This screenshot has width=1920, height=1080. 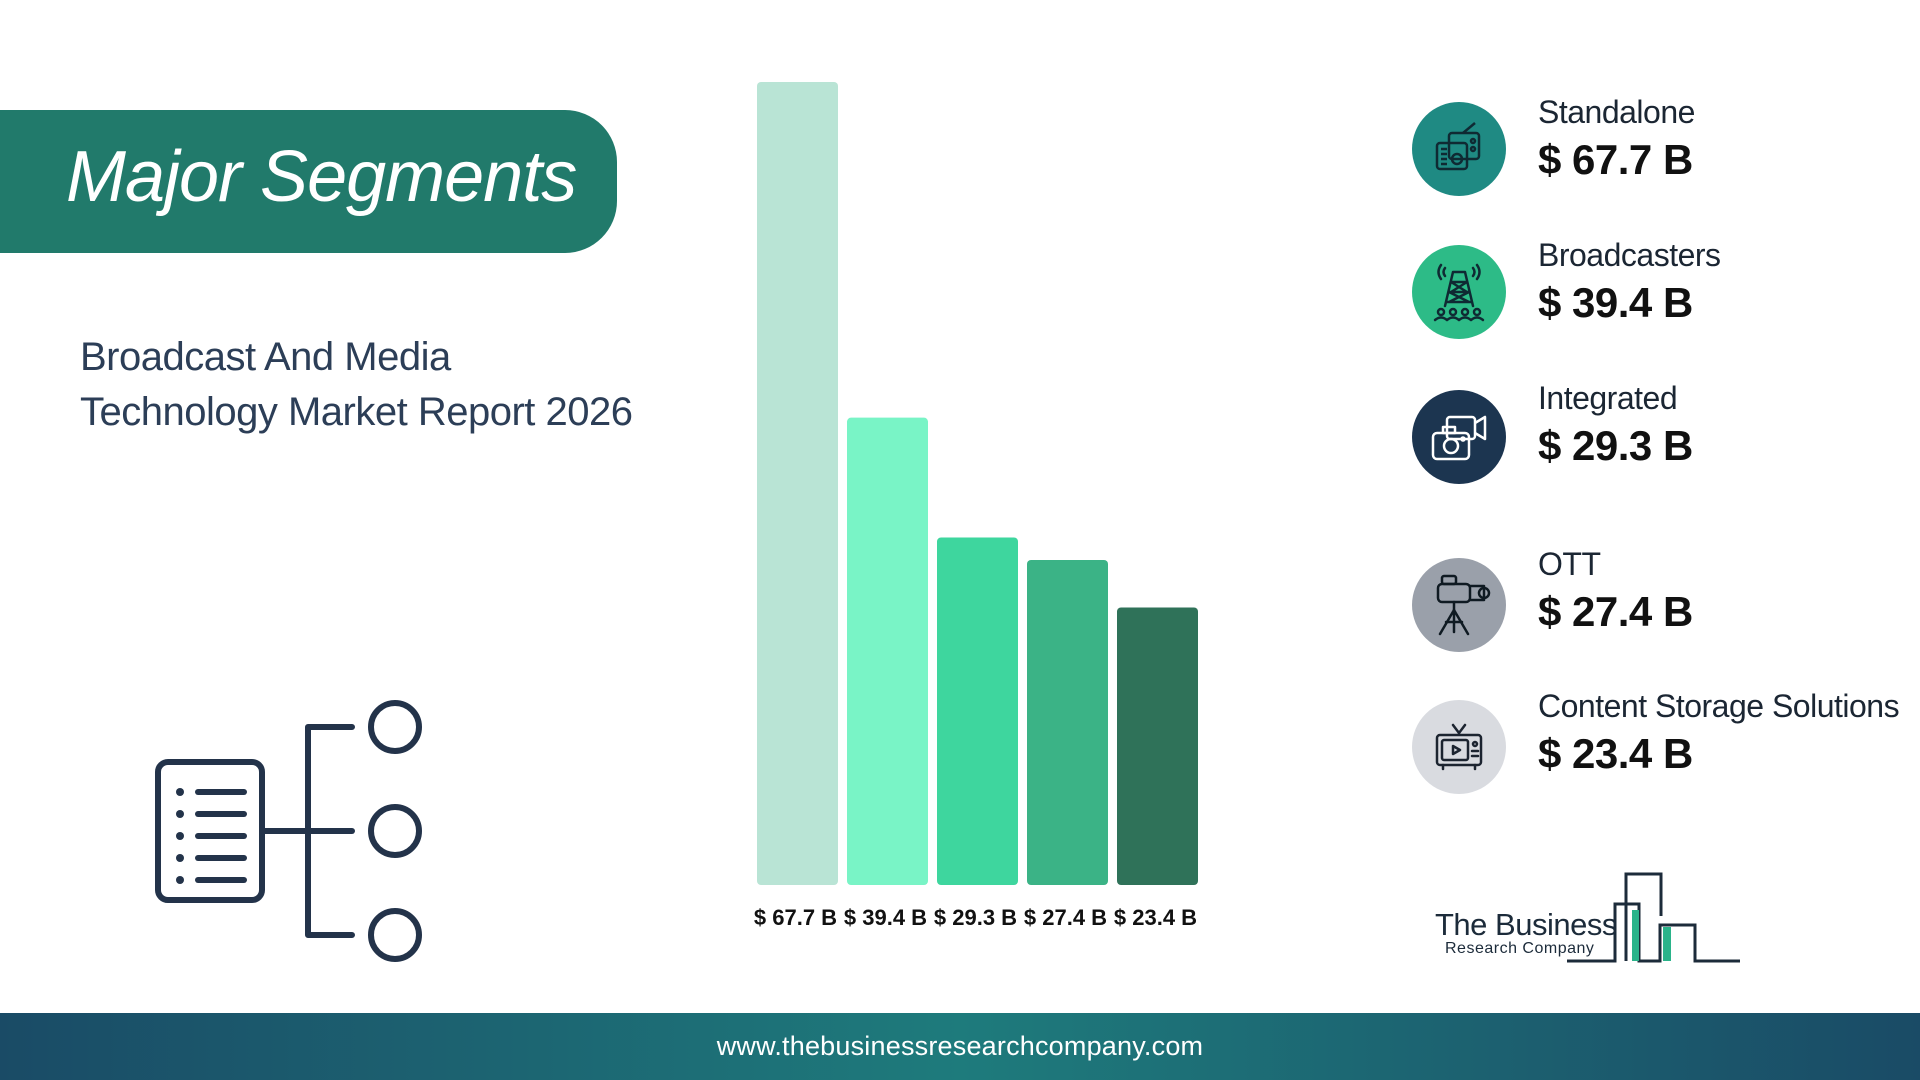 I want to click on company-logo: The Business Research Company, so click(x=1590, y=920).